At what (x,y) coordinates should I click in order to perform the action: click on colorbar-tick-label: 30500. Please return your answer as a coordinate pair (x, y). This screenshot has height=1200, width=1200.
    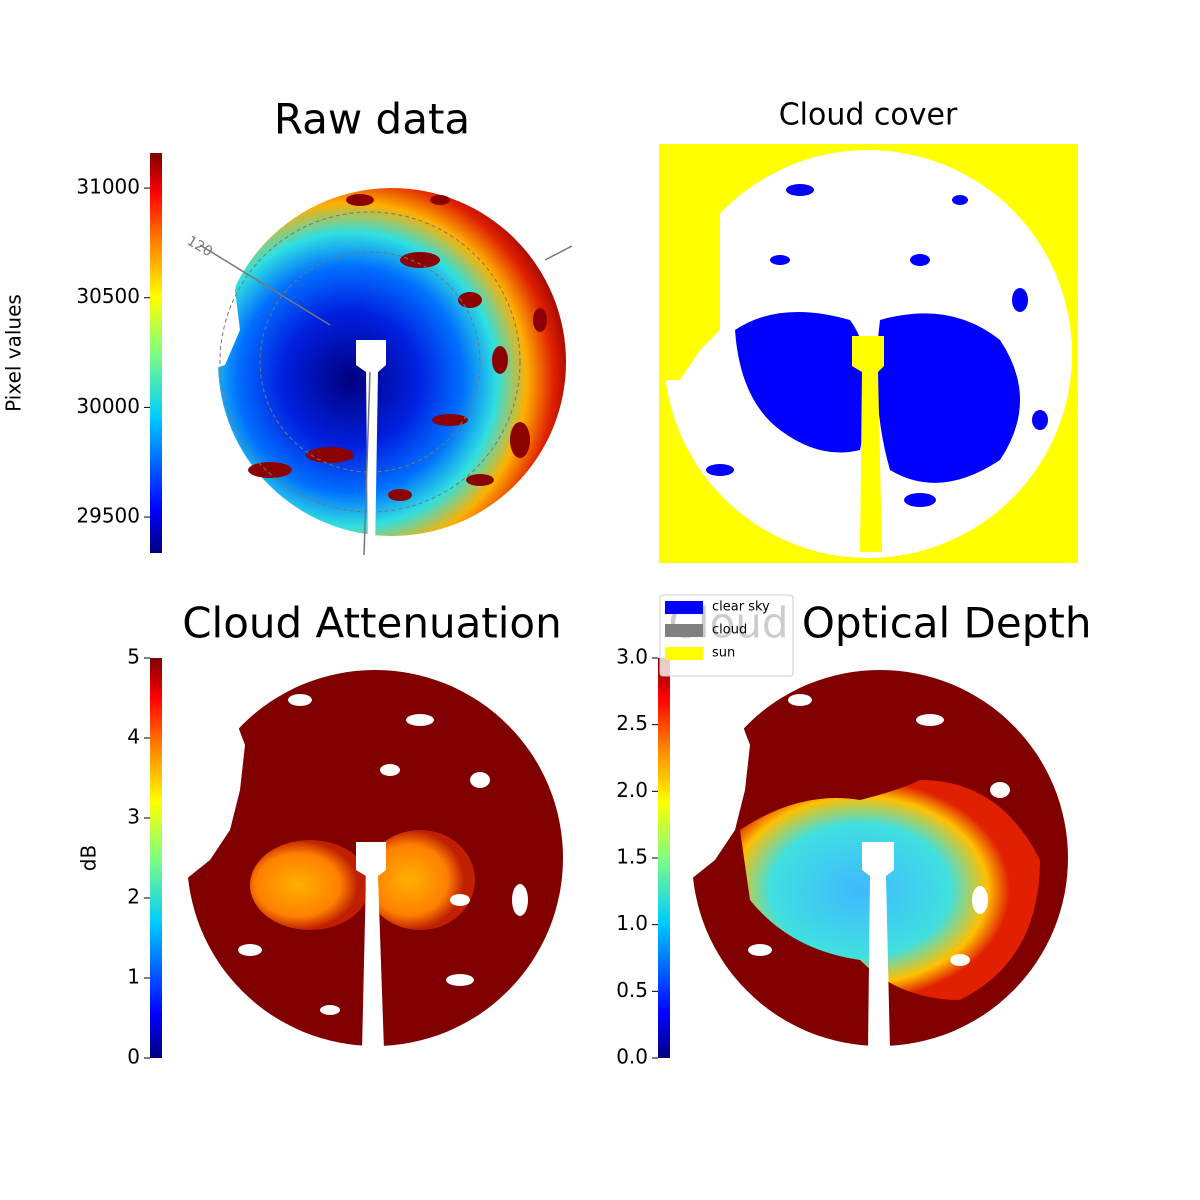
    Looking at the image, I should click on (108, 296).